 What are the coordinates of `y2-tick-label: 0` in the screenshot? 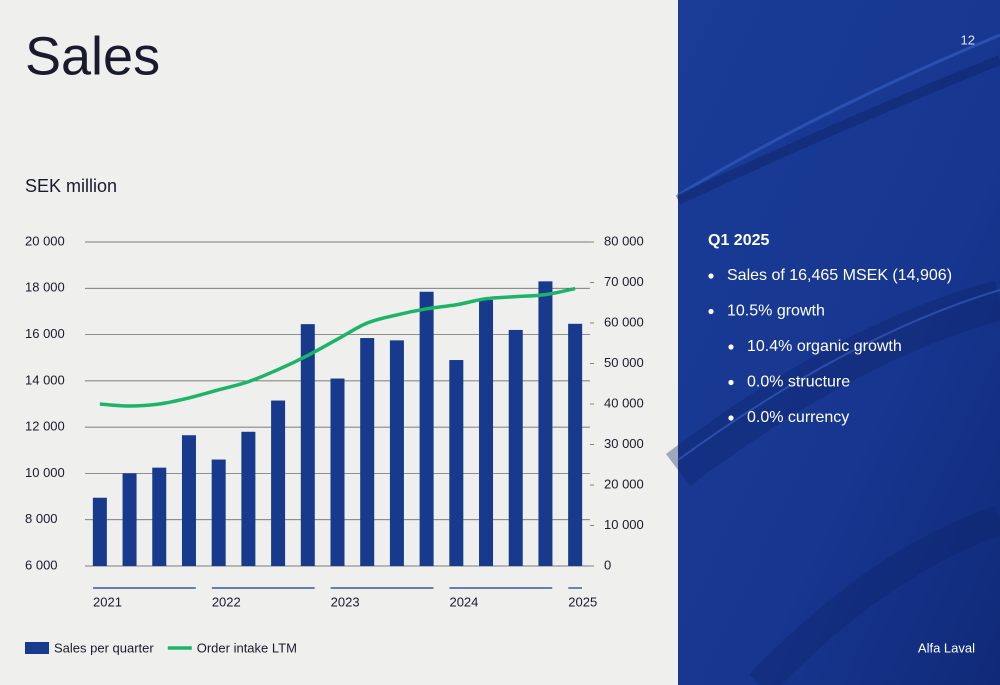 It's located at (607, 564).